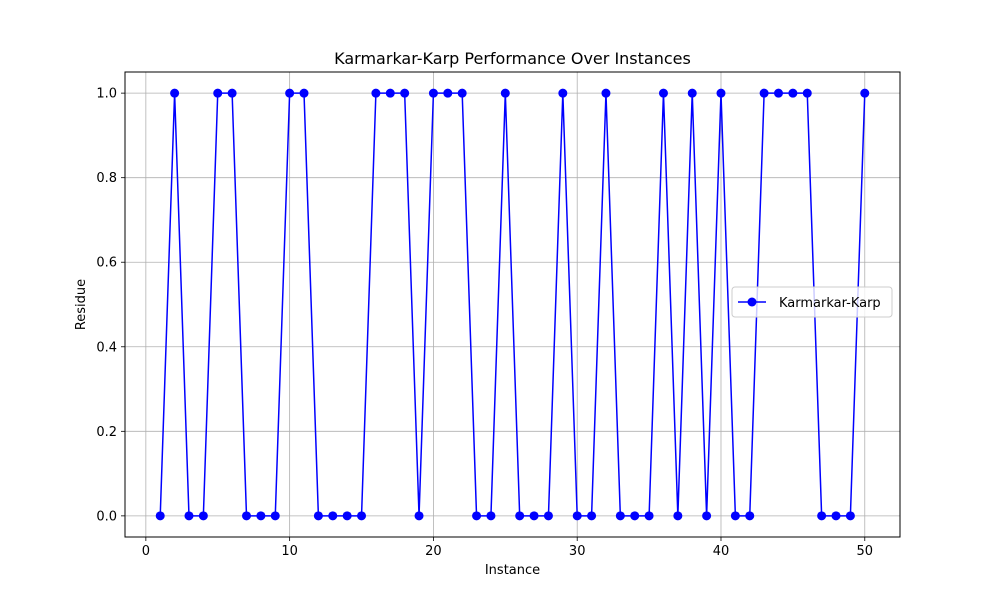  Describe the element at coordinates (106, 432) in the screenshot. I see `y-tick-label: 0.2` at that location.